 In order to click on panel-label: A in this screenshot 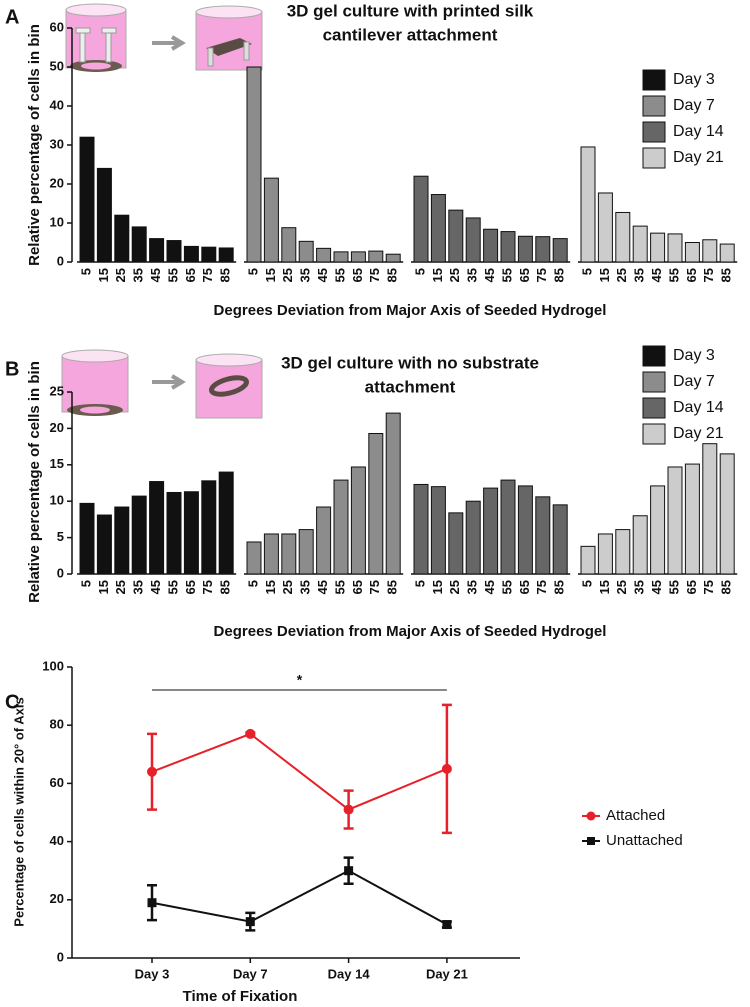, I will do `click(12, 17)`.